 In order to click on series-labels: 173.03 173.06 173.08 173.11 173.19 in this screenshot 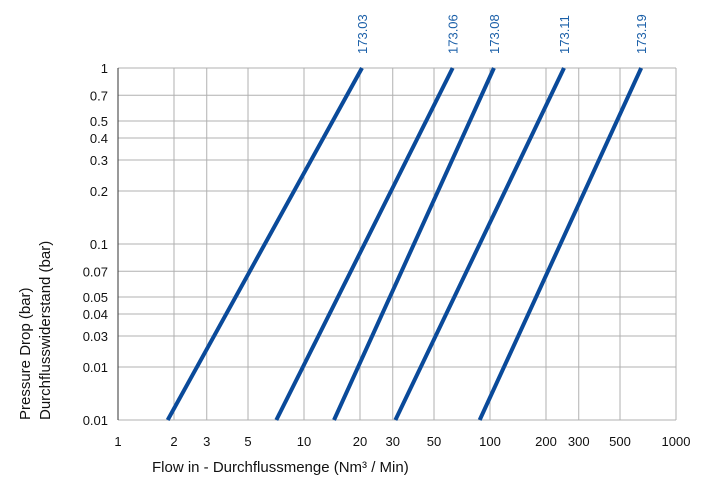, I will do `click(502, 34)`.